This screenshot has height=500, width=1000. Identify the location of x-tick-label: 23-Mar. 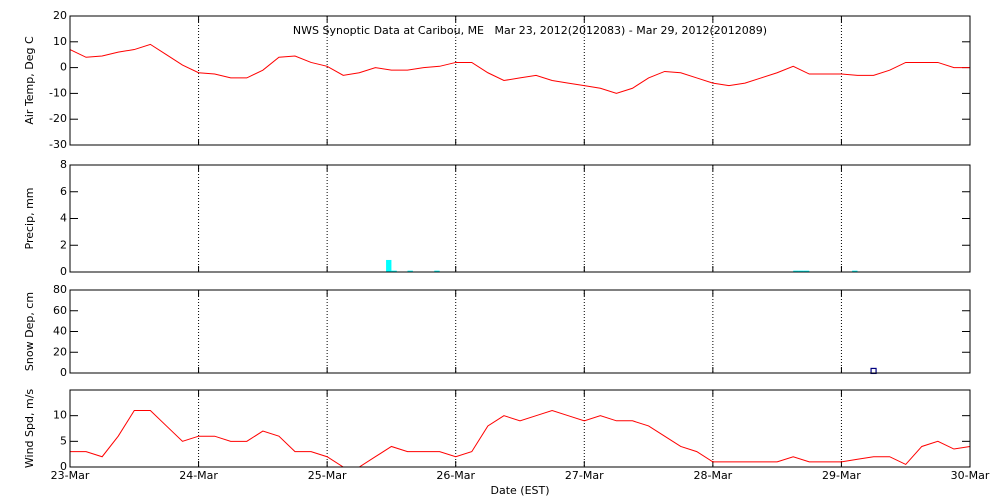
(70, 475).